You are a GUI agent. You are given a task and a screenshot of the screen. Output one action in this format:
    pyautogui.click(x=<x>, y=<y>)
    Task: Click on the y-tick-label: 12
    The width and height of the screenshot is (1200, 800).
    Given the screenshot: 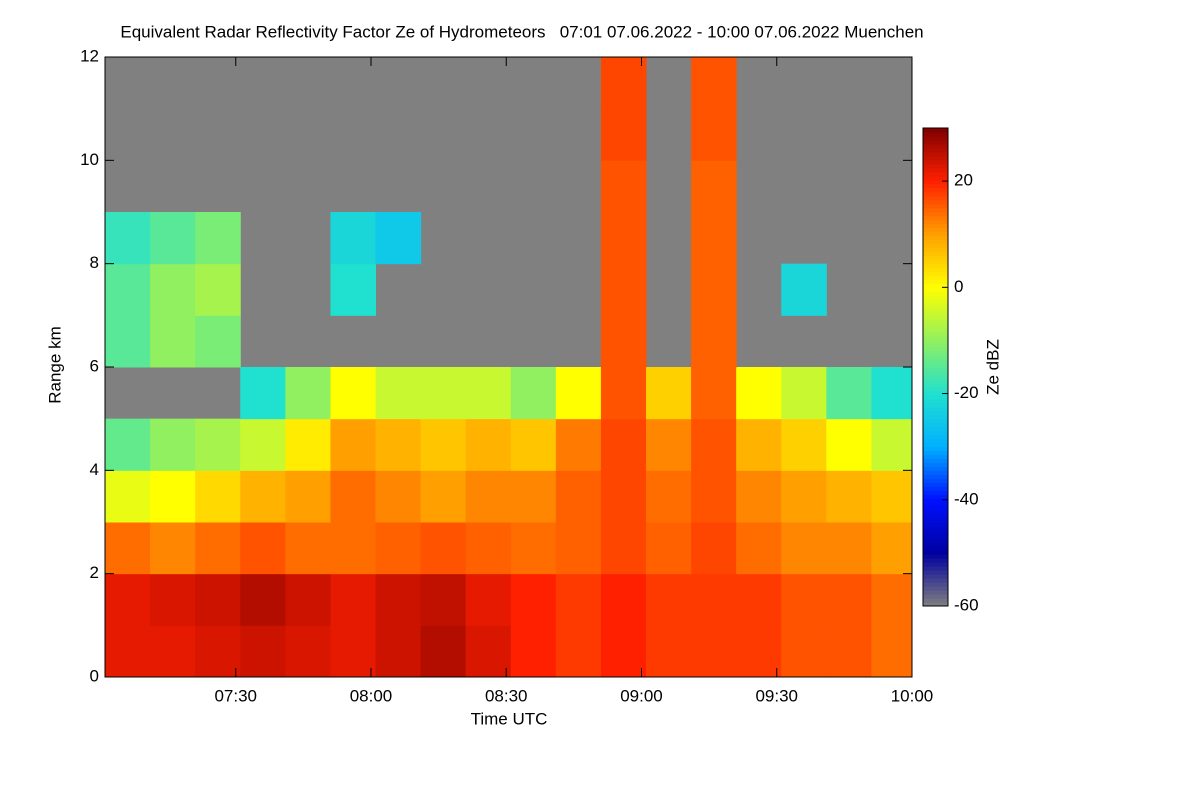 What is the action you would take?
    pyautogui.click(x=89, y=55)
    